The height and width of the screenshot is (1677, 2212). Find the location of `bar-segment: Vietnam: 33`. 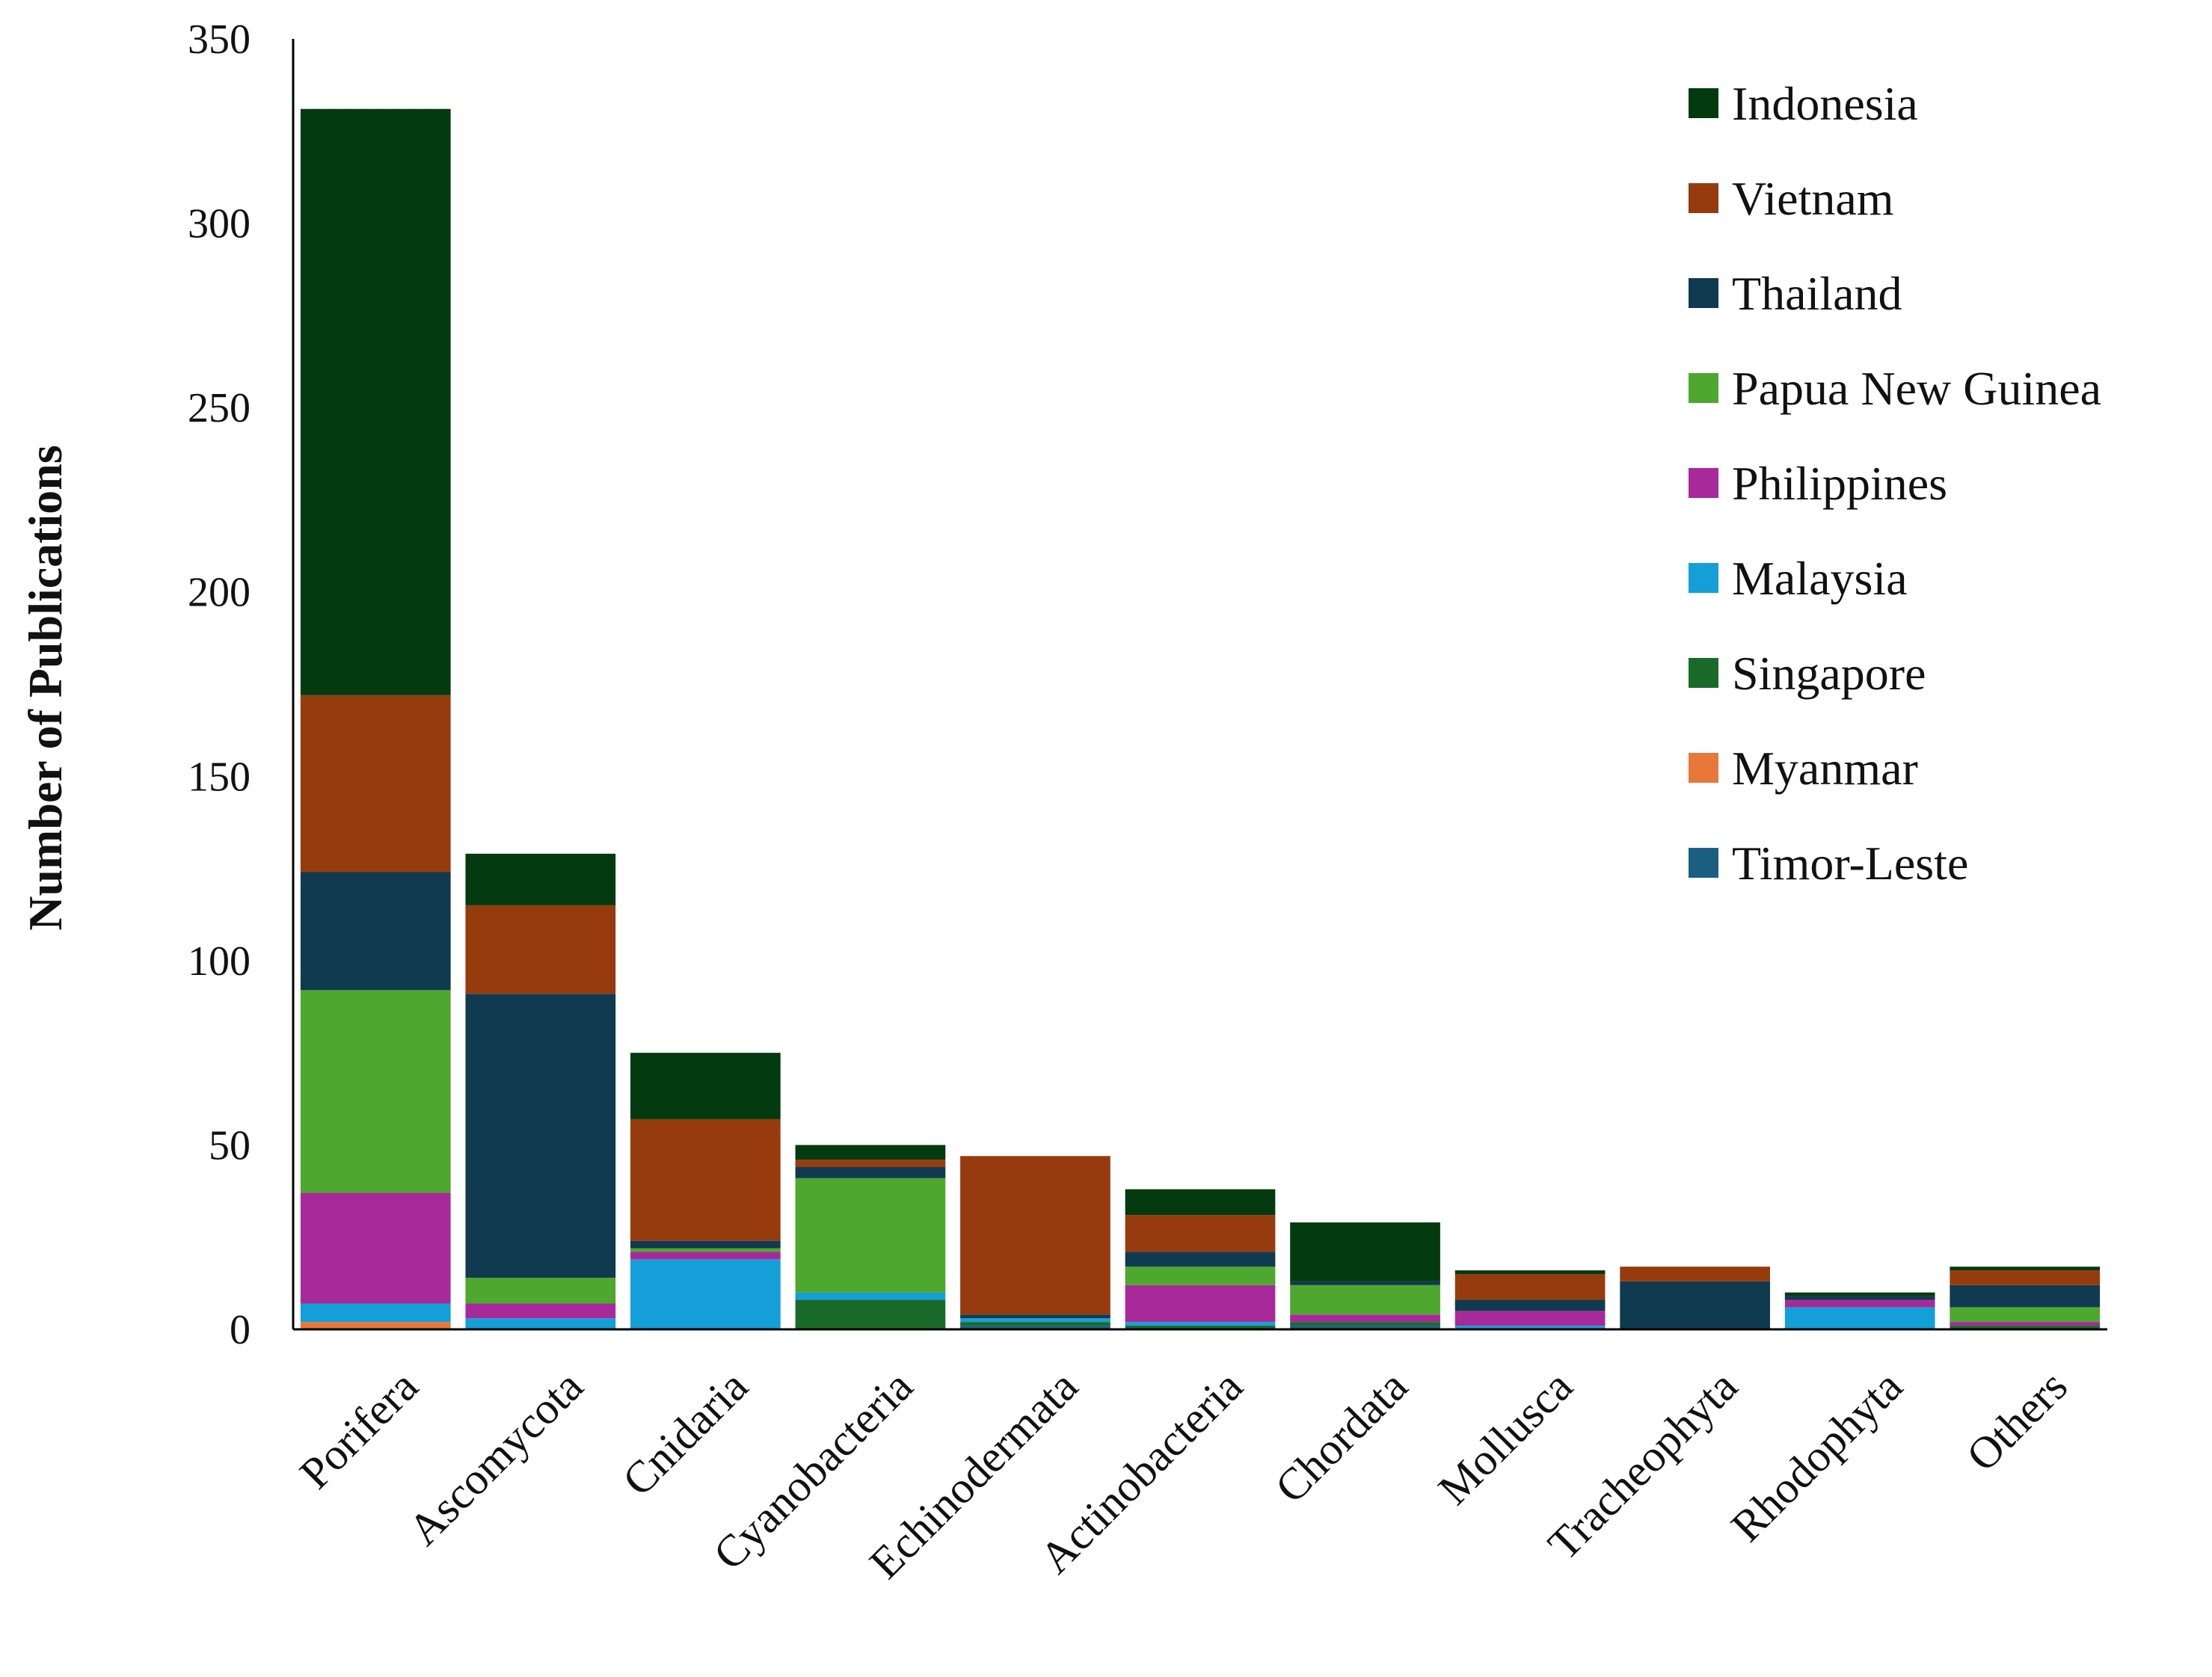

bar-segment: Vietnam: 33 is located at coordinates (705, 1179).